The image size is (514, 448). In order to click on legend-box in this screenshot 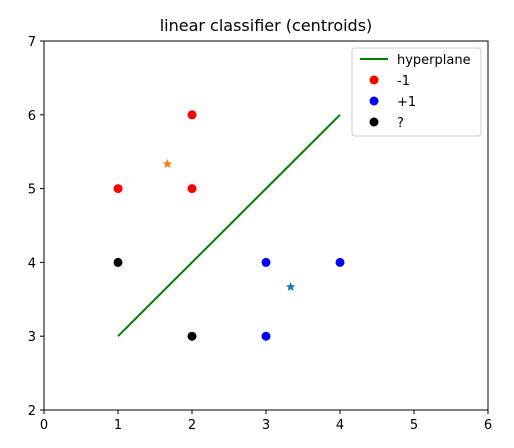, I will do `click(416, 92)`.